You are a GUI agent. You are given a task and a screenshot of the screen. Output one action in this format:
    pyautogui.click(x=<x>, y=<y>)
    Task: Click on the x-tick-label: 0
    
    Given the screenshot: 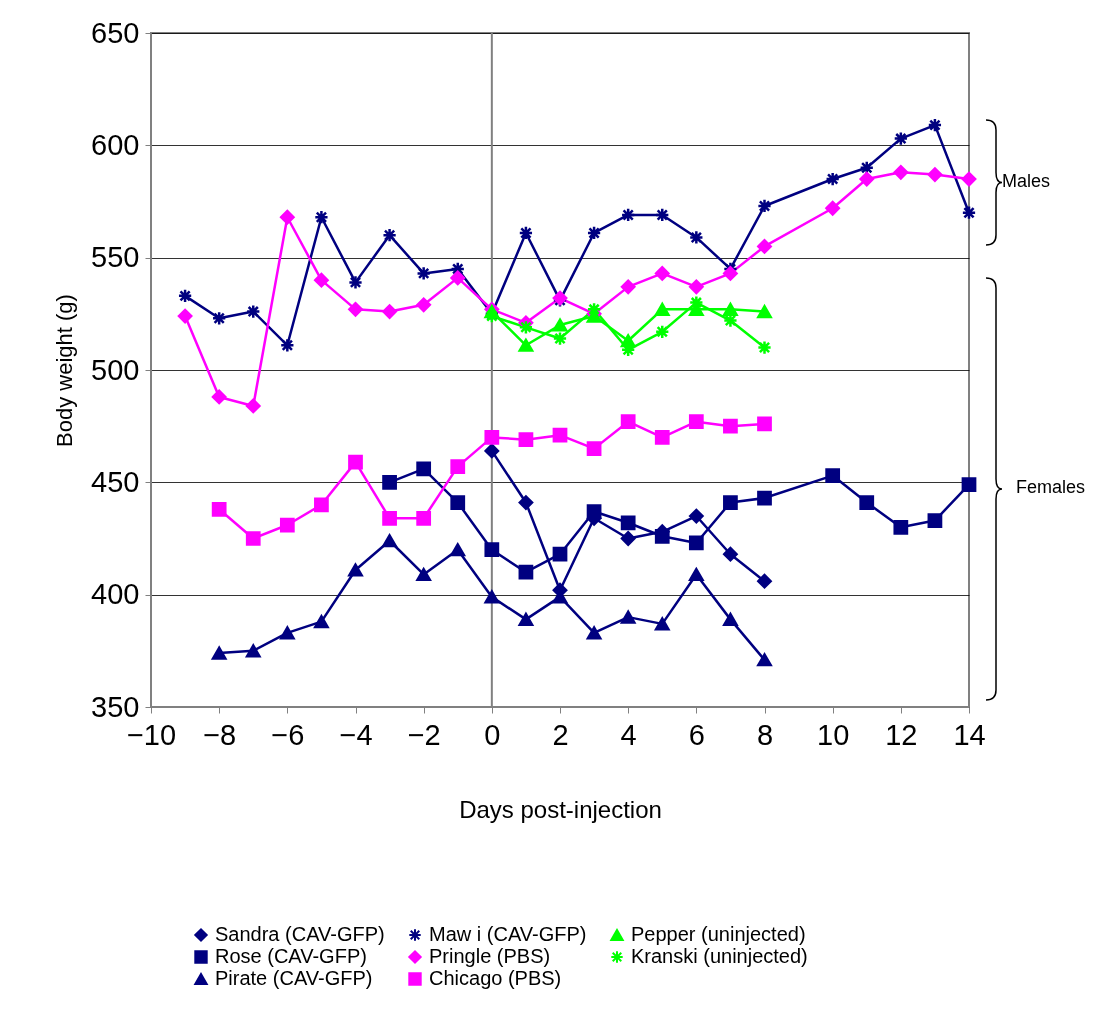 What is the action you would take?
    pyautogui.click(x=492, y=734)
    